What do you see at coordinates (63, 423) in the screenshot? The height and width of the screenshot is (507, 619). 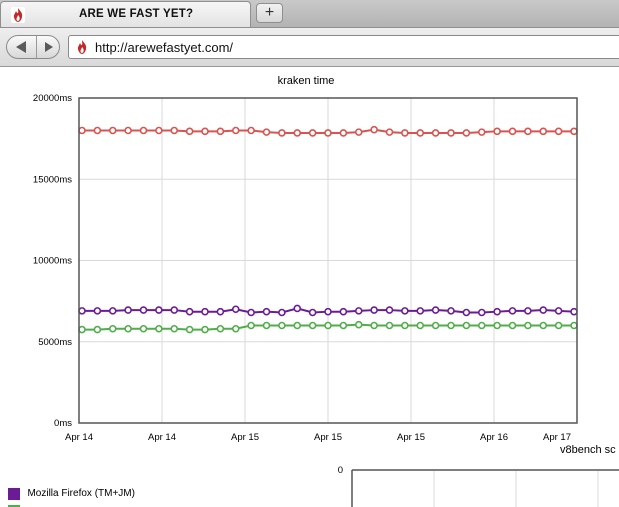 I see `kraken-y-tick: 0ms` at bounding box center [63, 423].